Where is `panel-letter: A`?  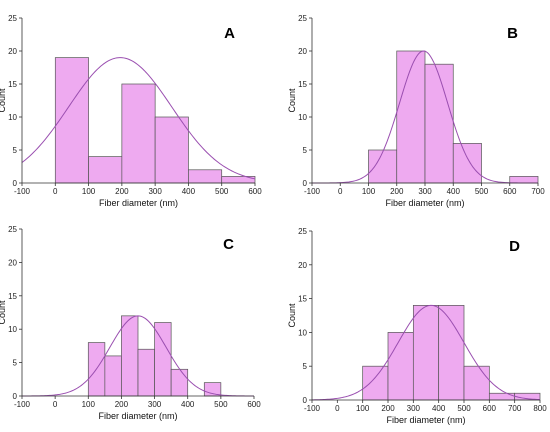
panel-letter: A is located at coordinates (229, 33).